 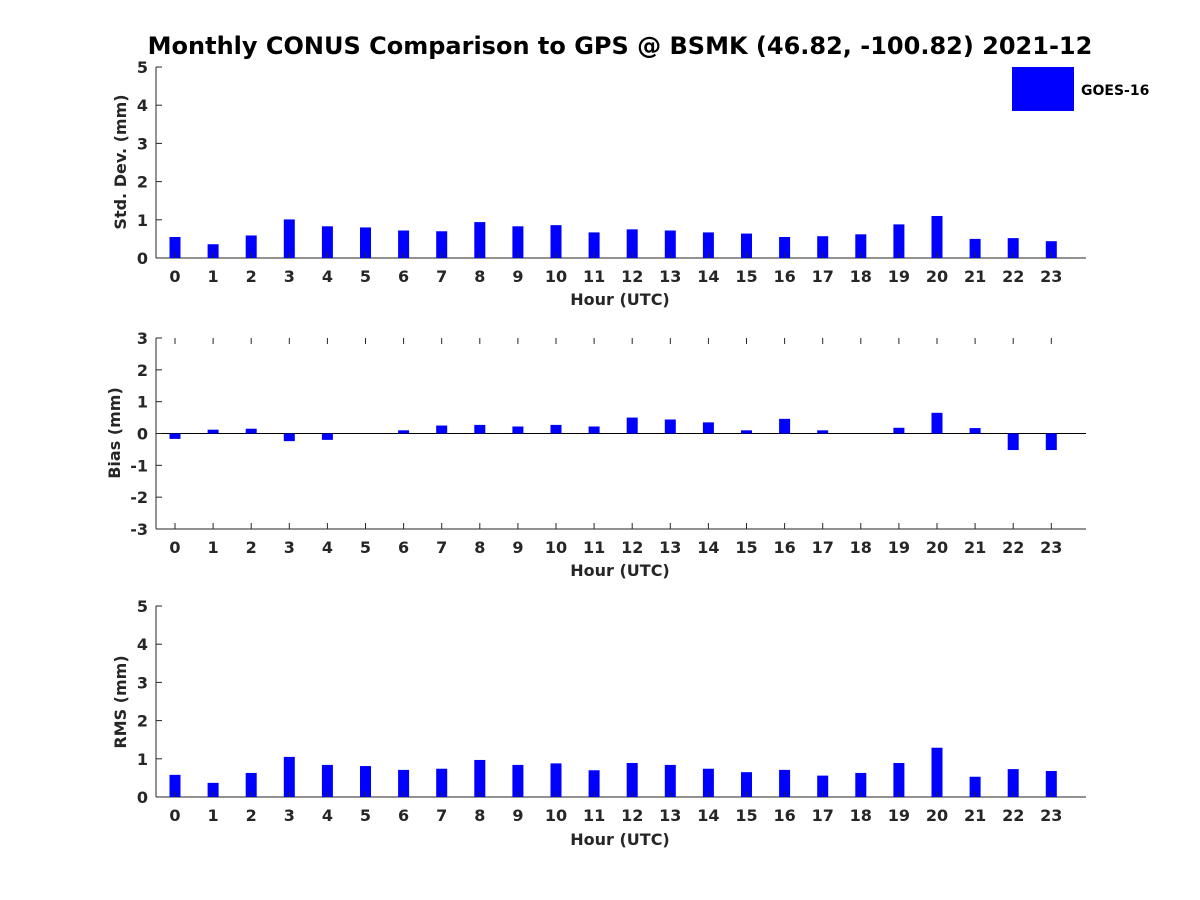 I want to click on bias-x-tick-label: 18, so click(x=861, y=547).